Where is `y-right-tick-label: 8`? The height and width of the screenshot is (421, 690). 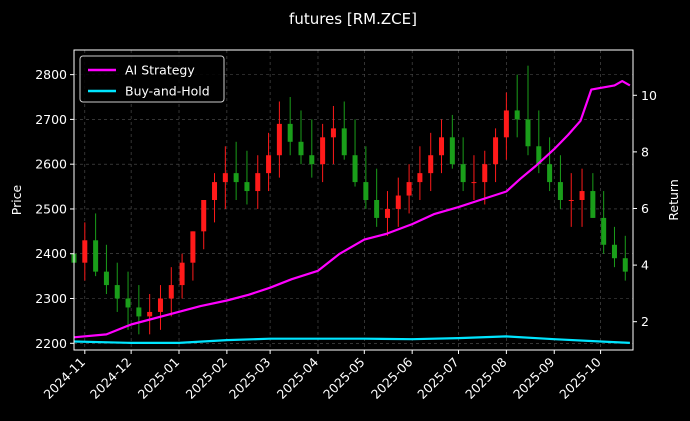
y-right-tick-label: 8 is located at coordinates (645, 151).